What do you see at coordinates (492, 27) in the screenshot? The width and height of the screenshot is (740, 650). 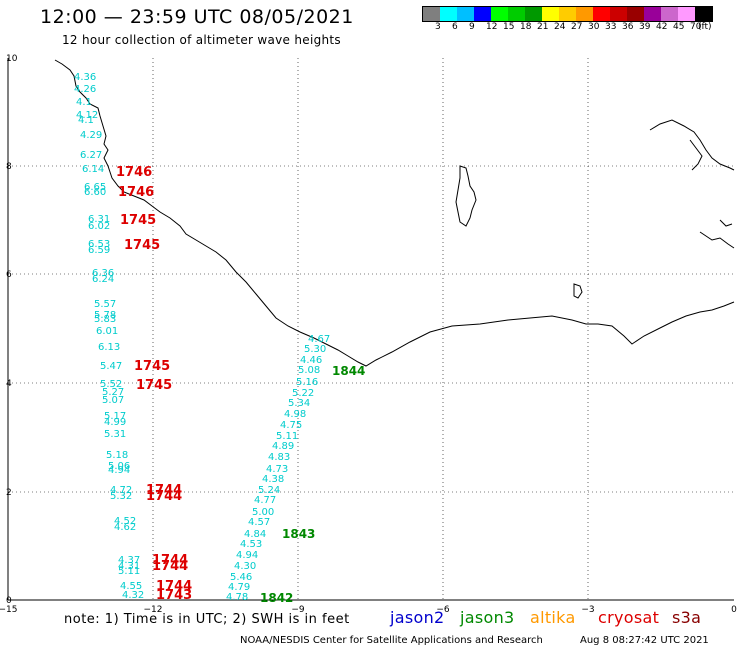 I see `scale-label: 12` at bounding box center [492, 27].